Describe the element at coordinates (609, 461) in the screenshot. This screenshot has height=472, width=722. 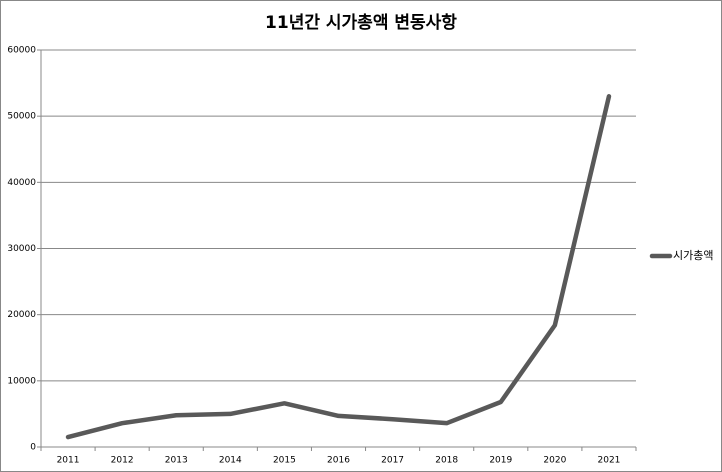
I see `x-tick-label: 2021` at that location.